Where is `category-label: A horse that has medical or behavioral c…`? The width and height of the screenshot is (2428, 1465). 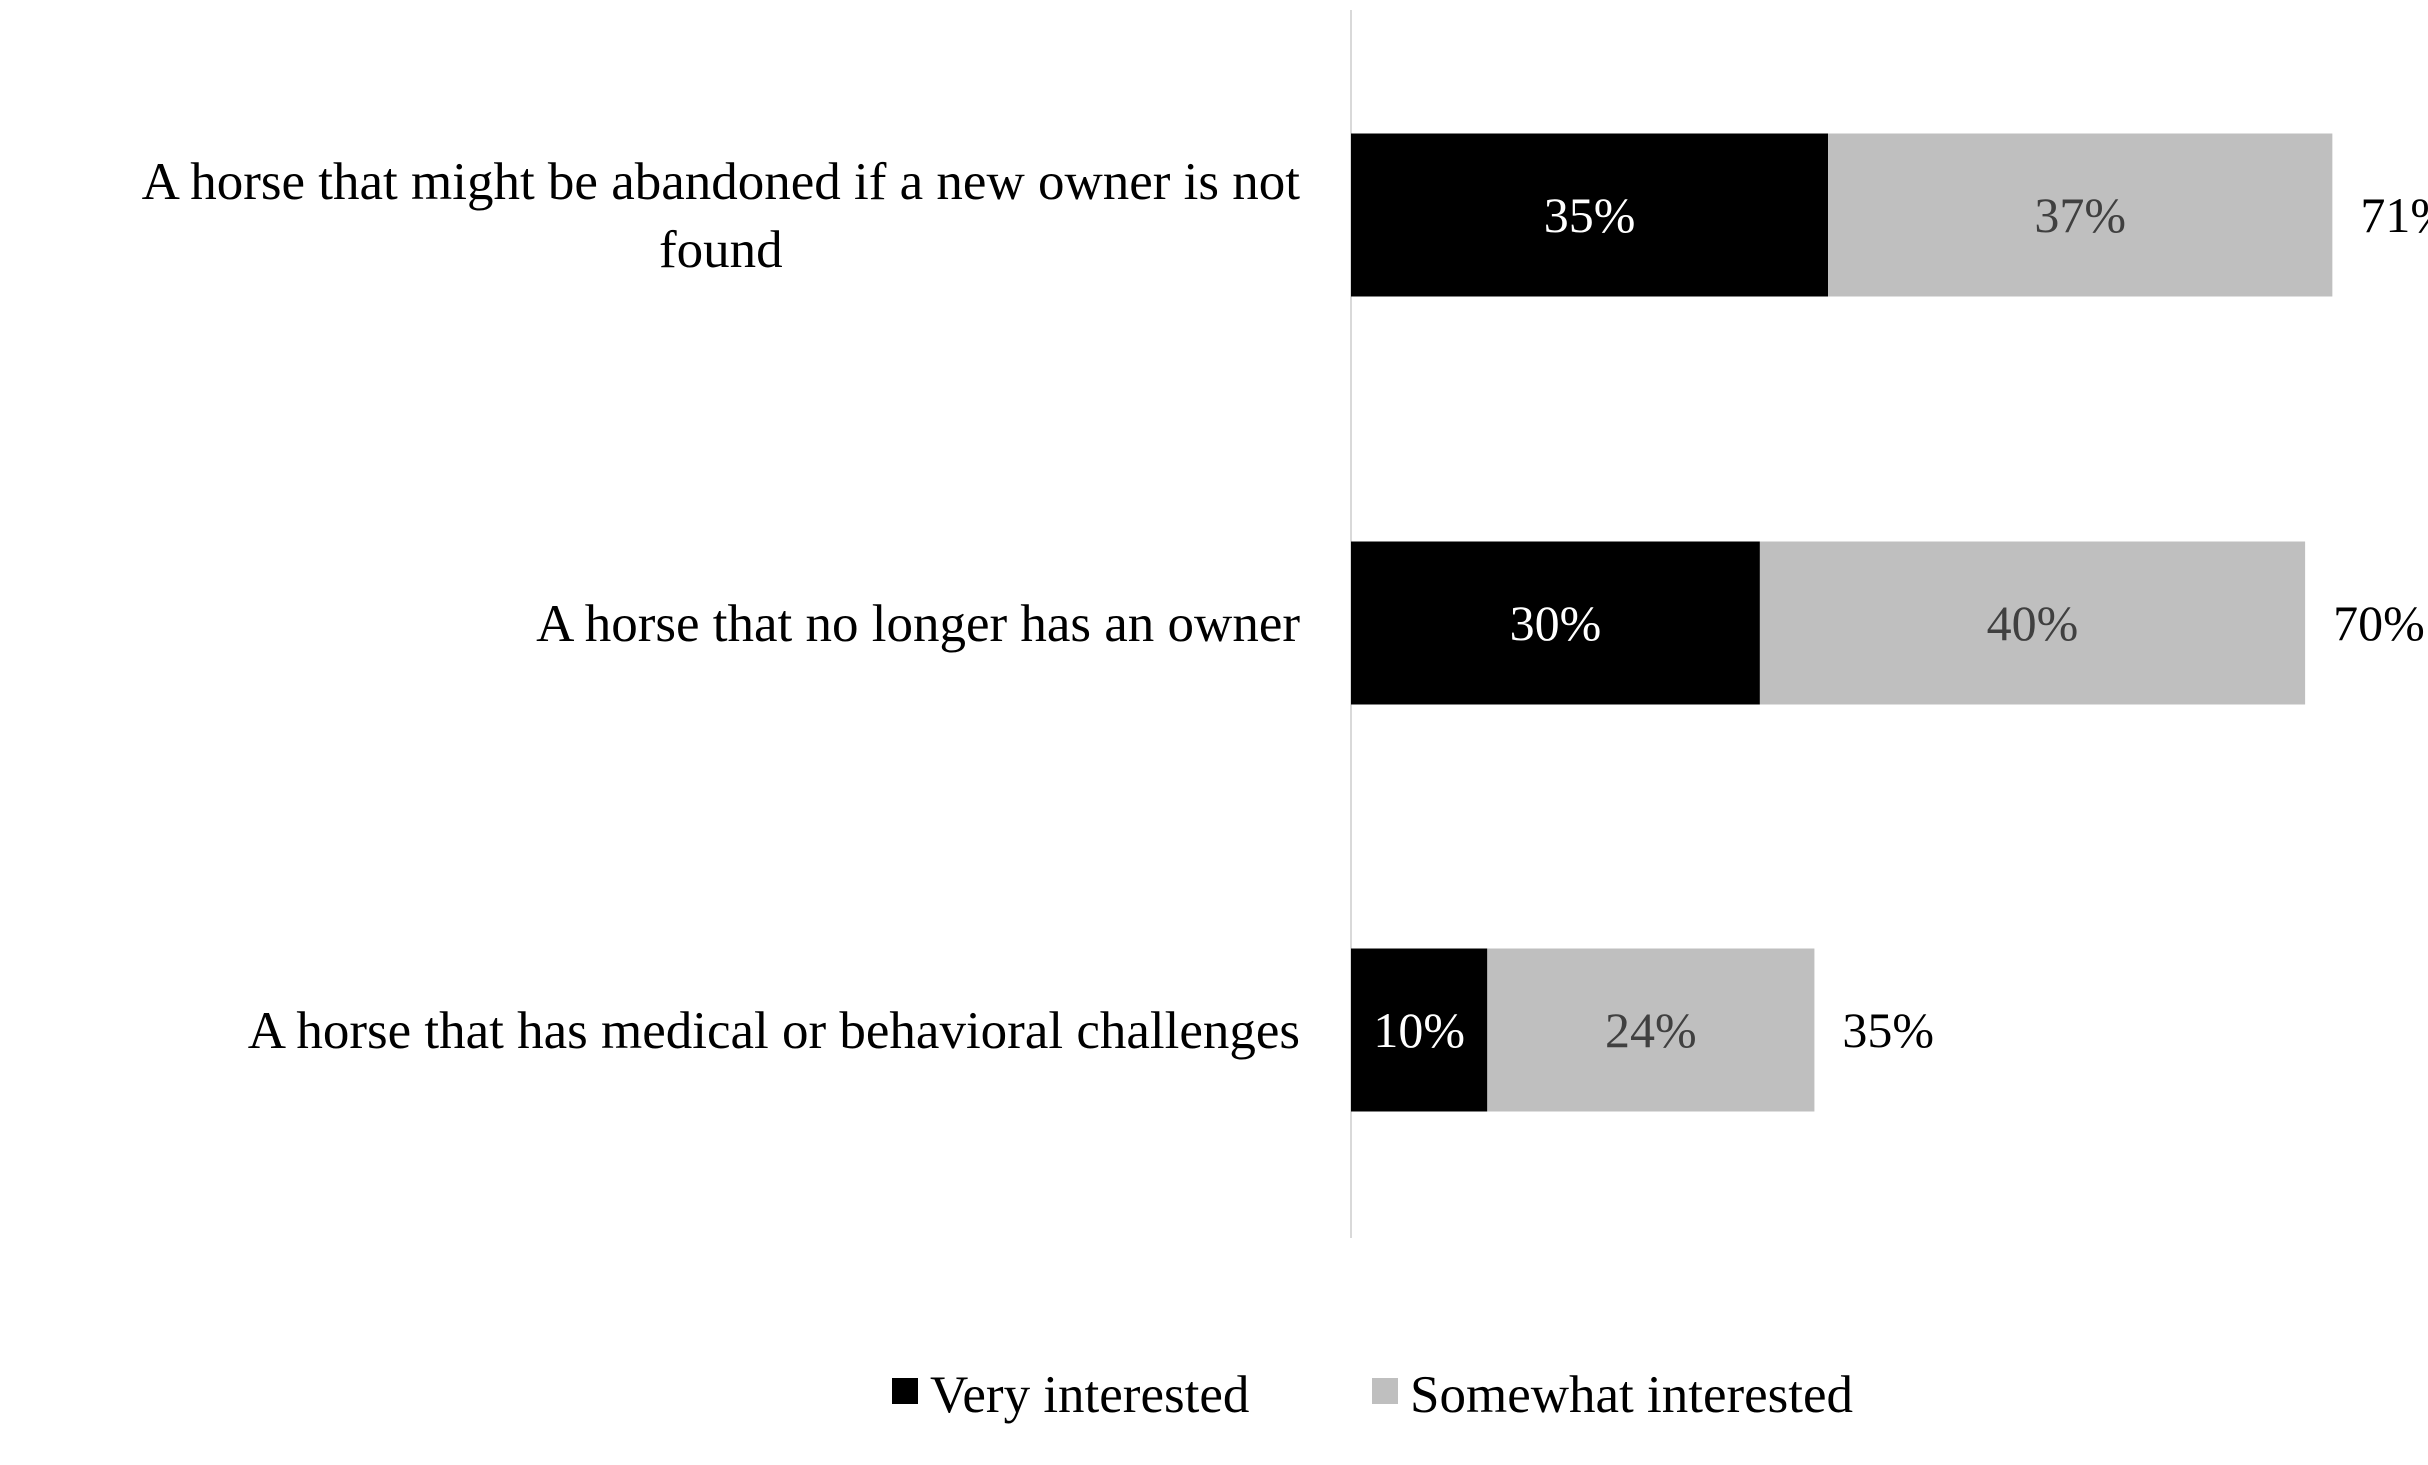
category-label: A horse that has medical or behavioral c… is located at coordinates (774, 1031).